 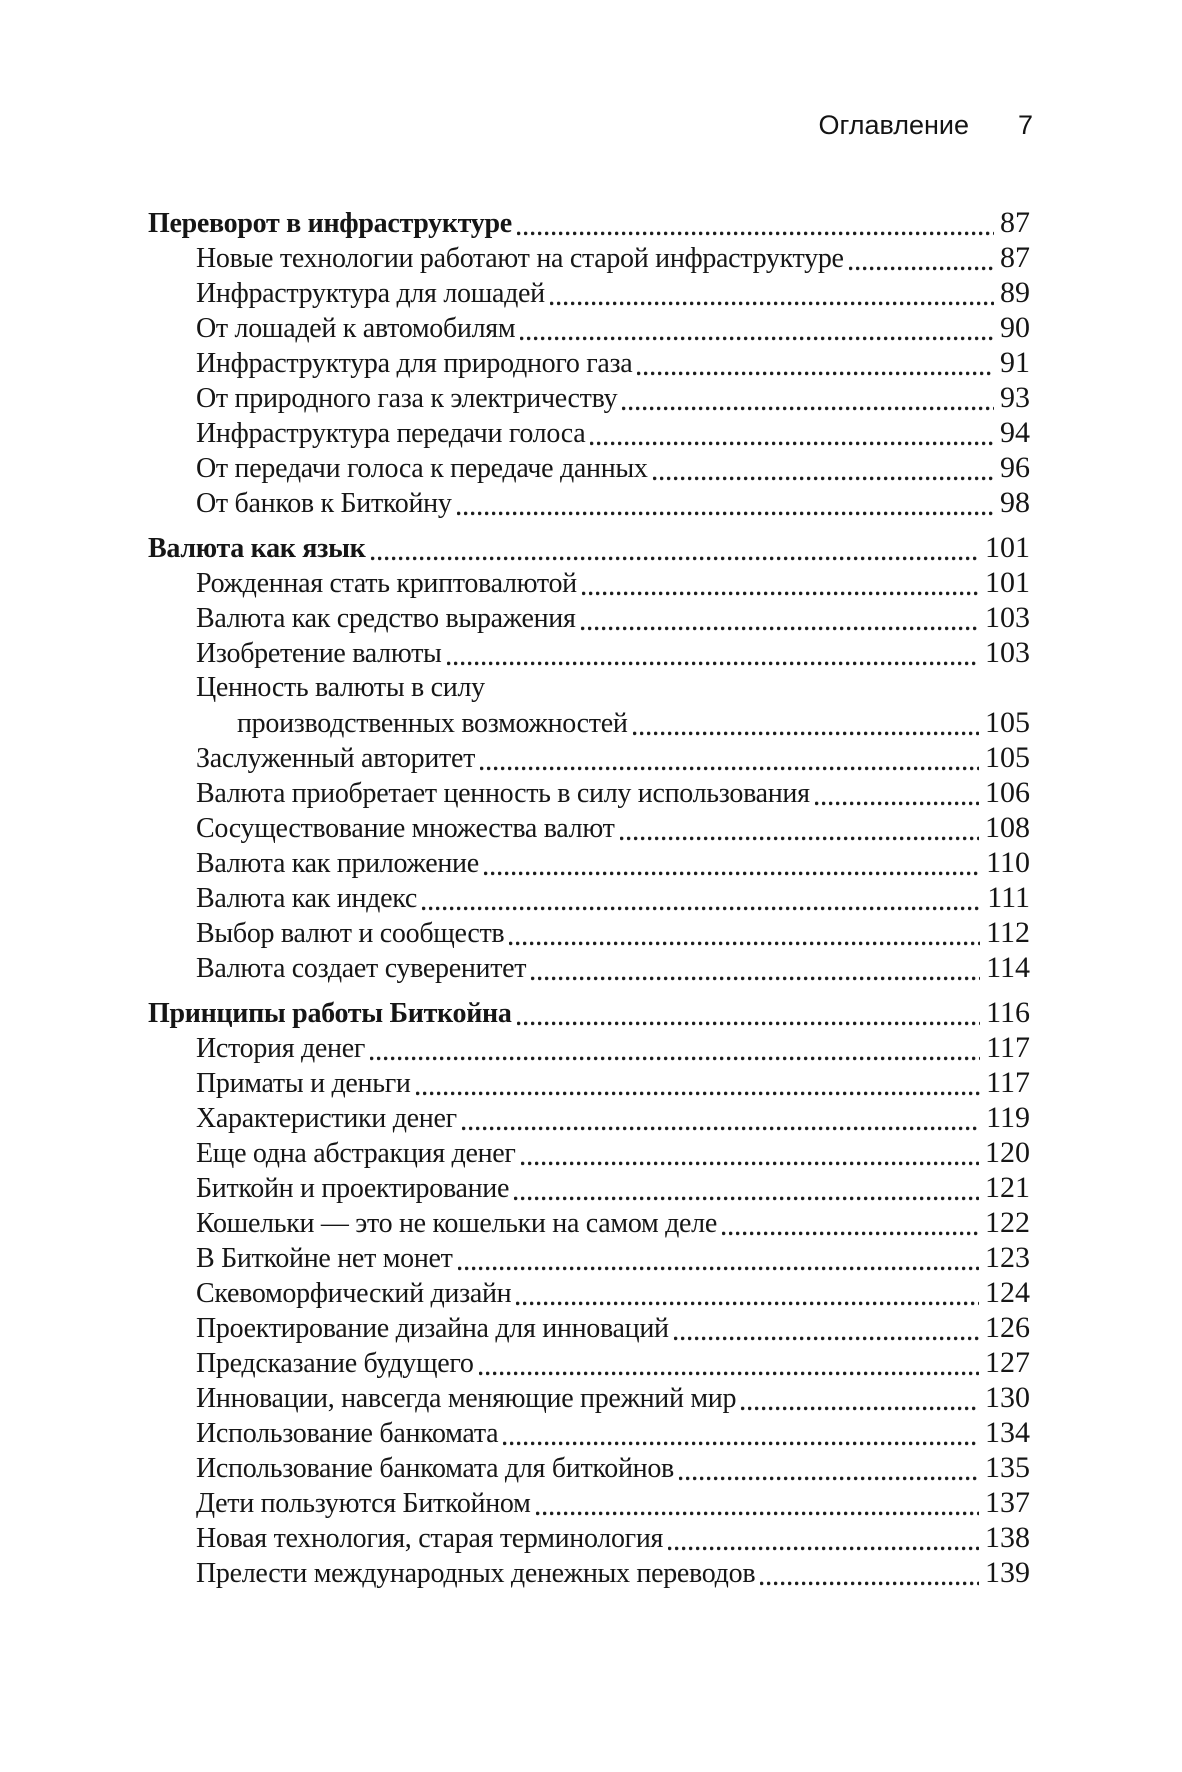 What do you see at coordinates (435, 1468) in the screenshot?
I see `toc-entry-title: Использование банкомата для биткойнов` at bounding box center [435, 1468].